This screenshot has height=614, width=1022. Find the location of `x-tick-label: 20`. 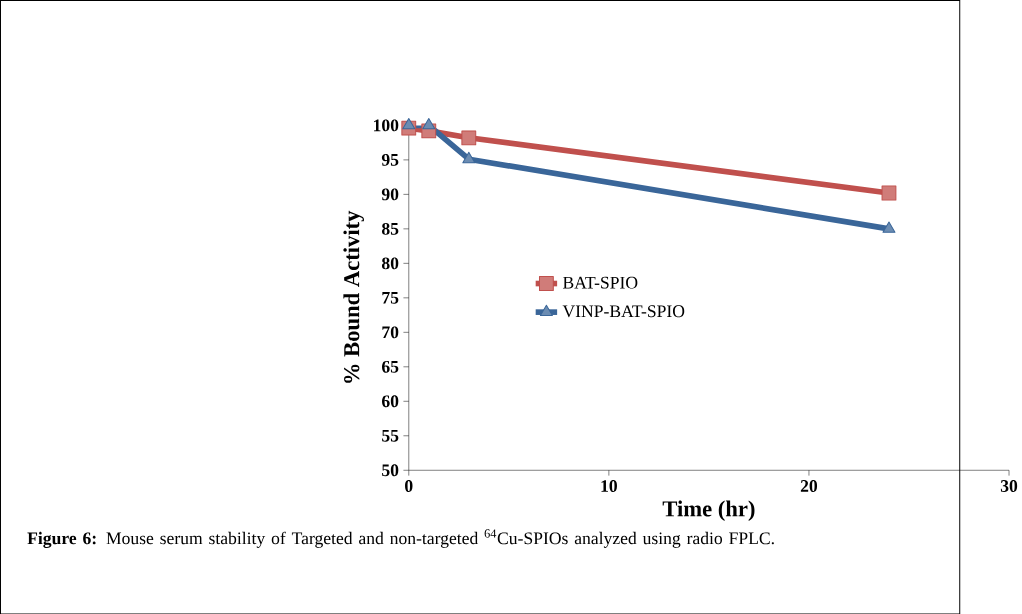

x-tick-label: 20 is located at coordinates (809, 485).